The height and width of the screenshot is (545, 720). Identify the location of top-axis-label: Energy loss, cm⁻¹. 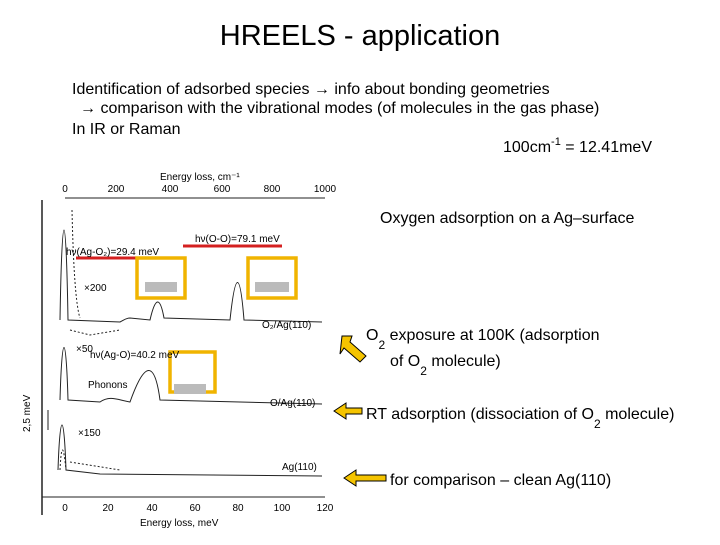
(200, 177).